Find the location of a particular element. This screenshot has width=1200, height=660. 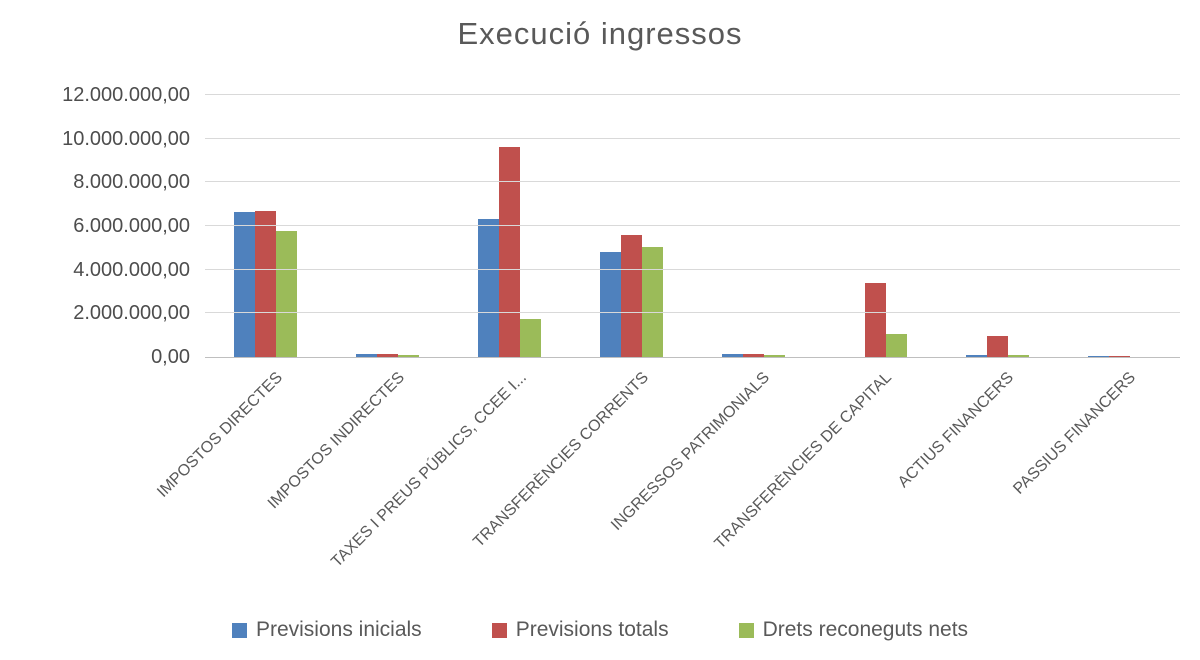

legend-label: Drets reconeguts nets is located at coordinates (865, 629).